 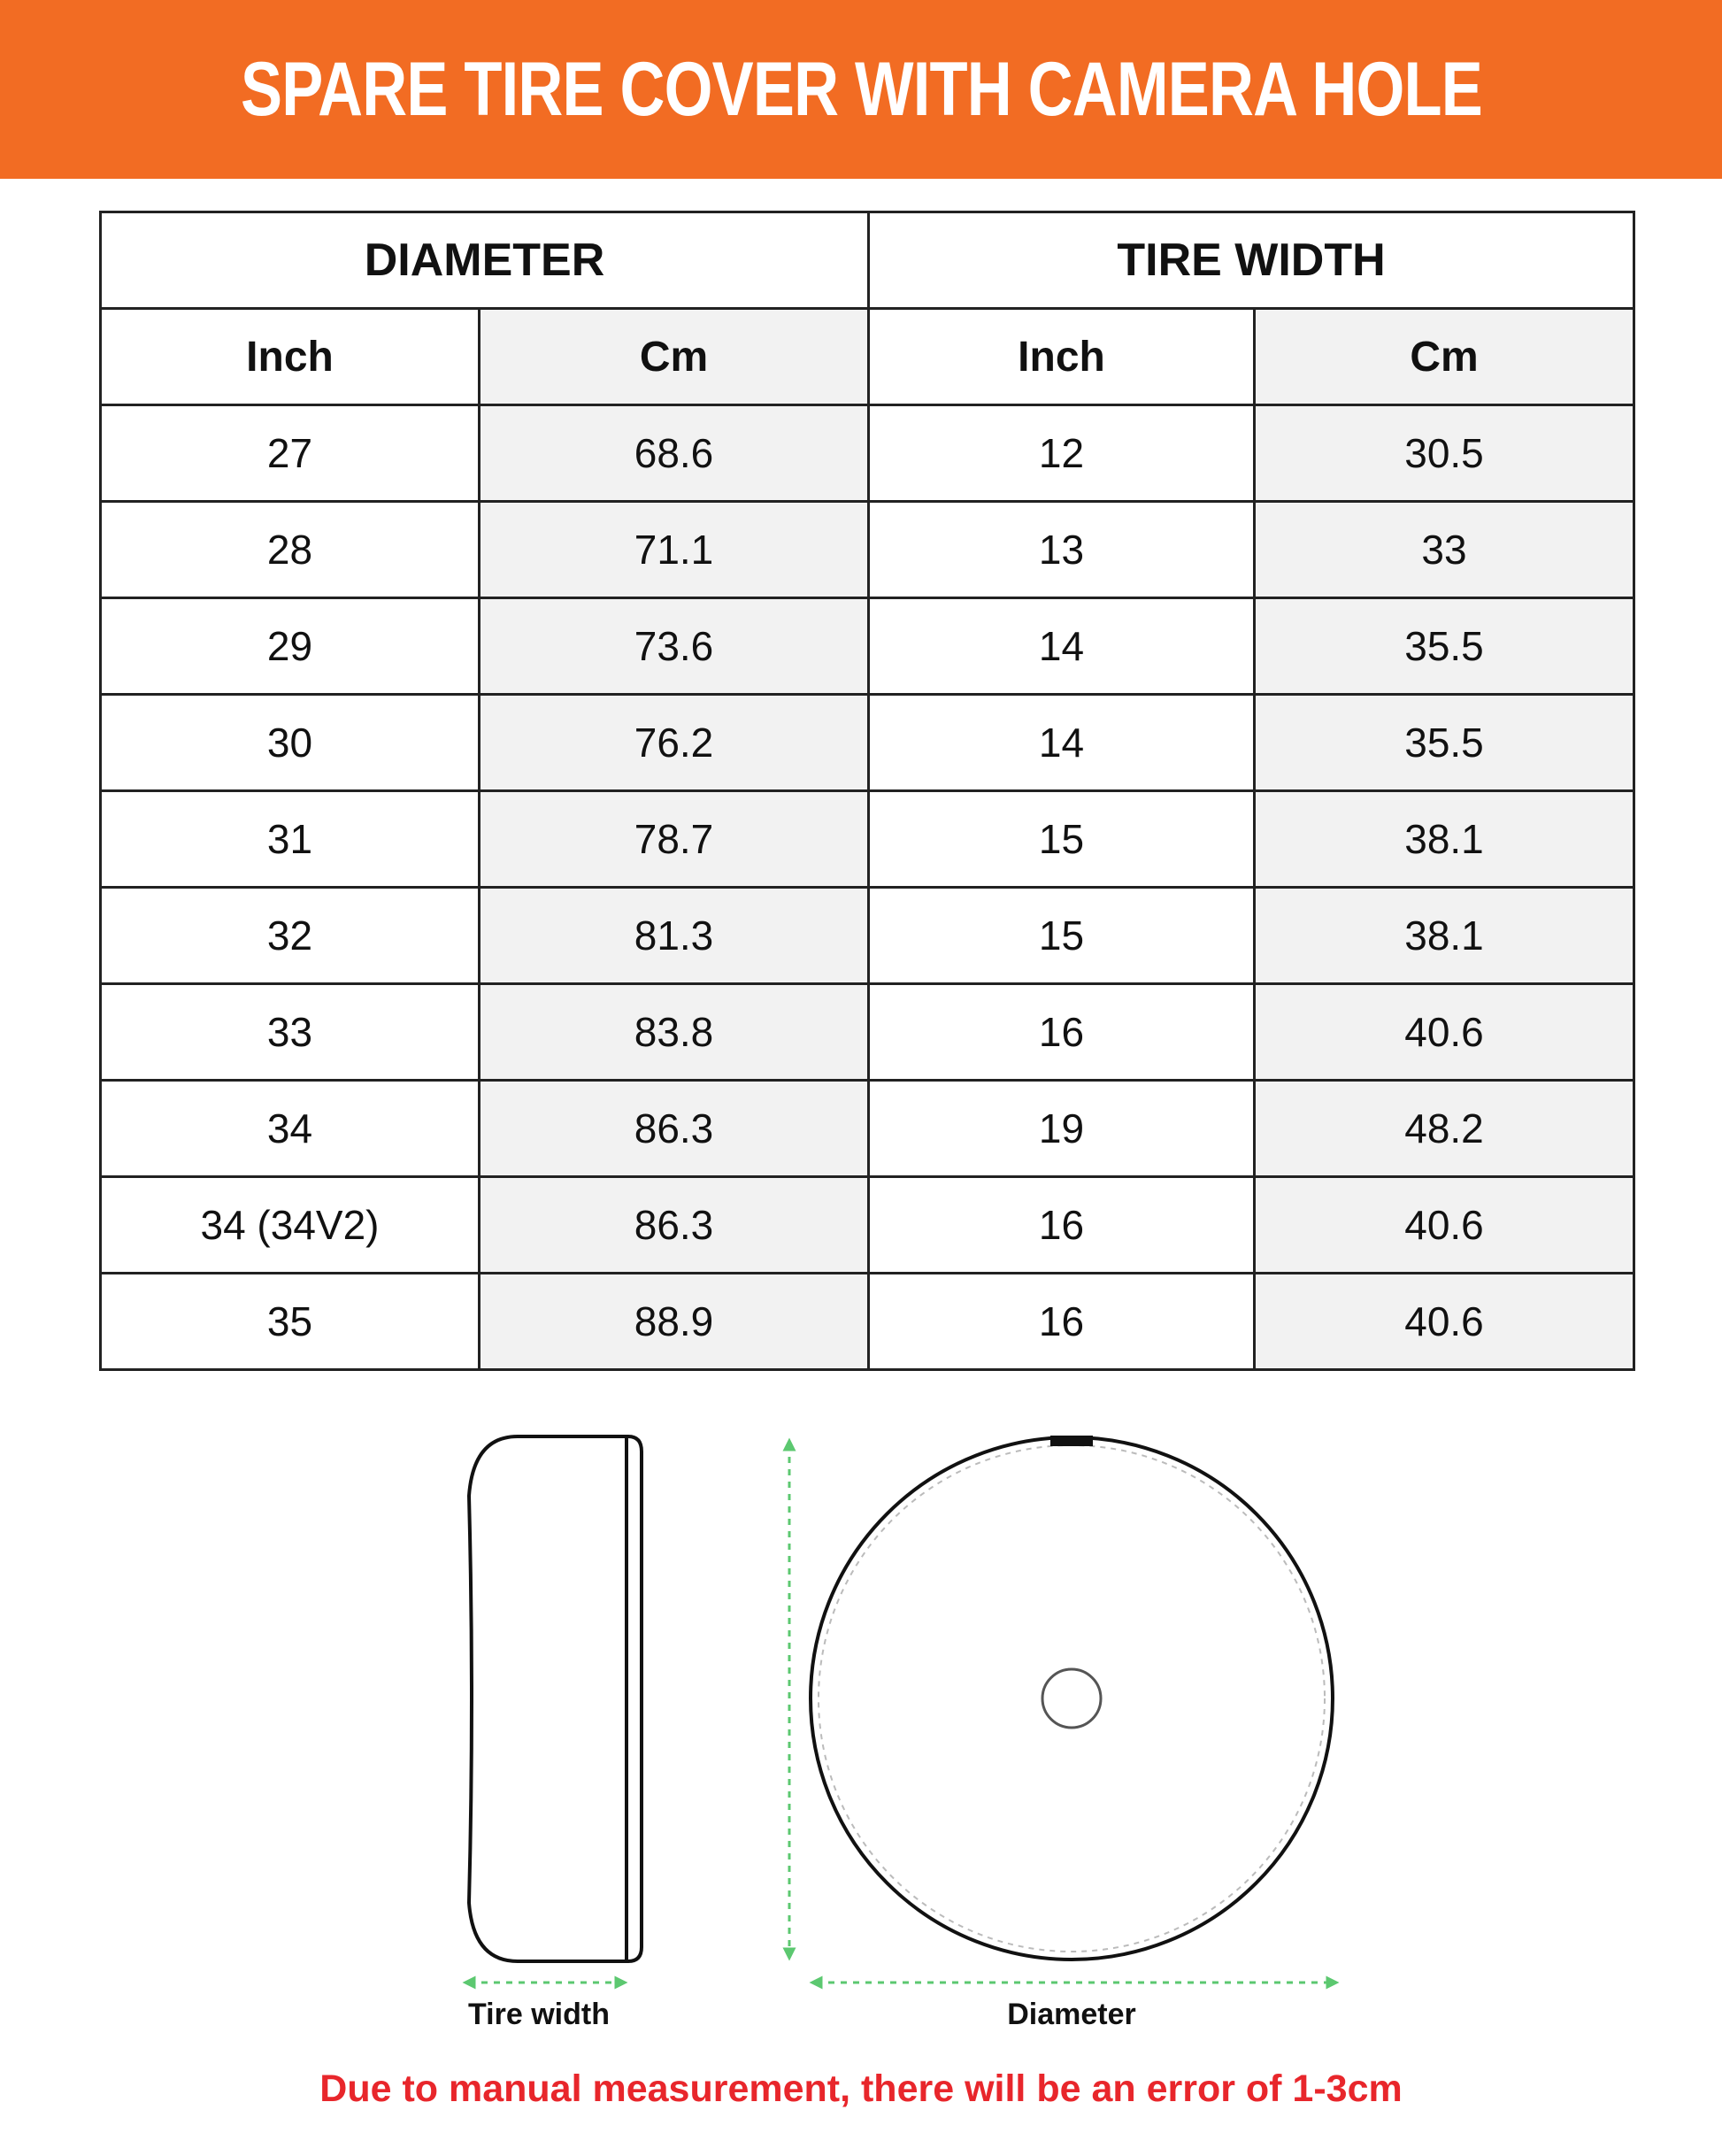 I want to click on diameter-cm-cell: 76.2, so click(x=674, y=742).